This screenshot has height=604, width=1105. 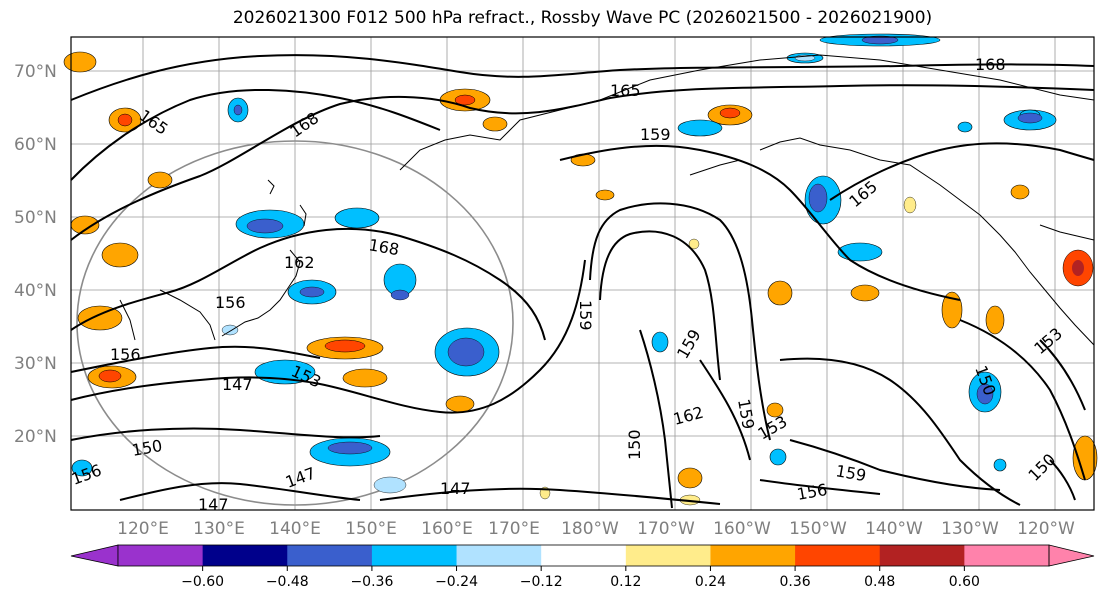 I want to click on colorbar-tick-label: −0.12, so click(x=541, y=582).